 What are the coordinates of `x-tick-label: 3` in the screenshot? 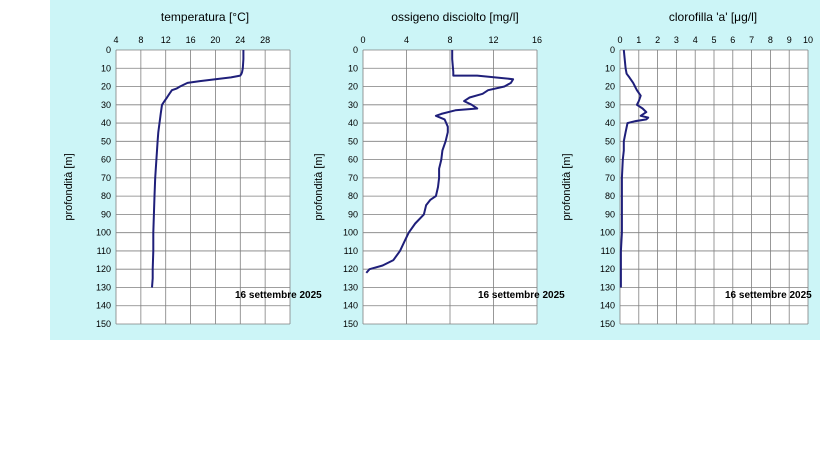 It's located at (676, 40).